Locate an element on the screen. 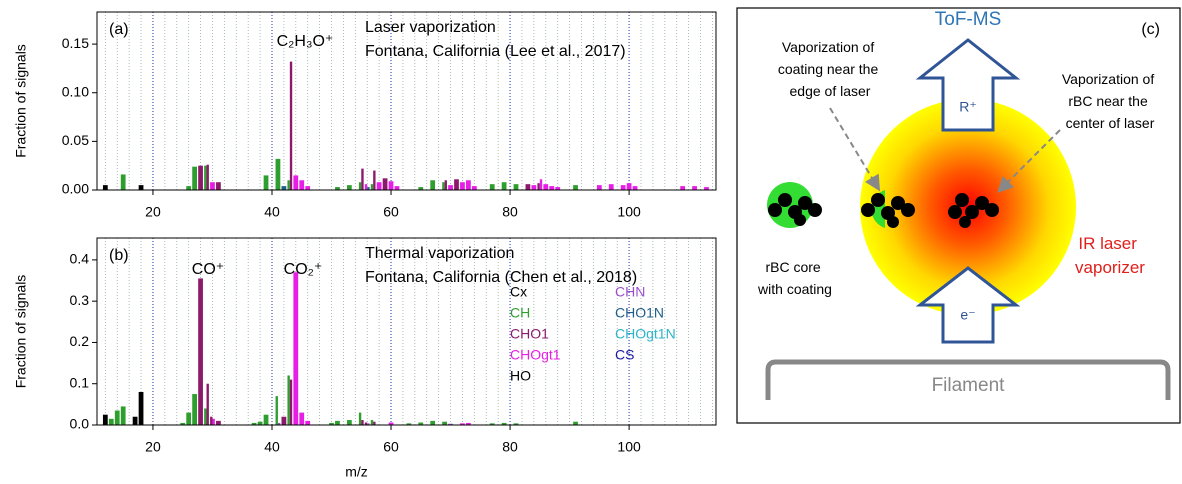 The image size is (1182, 484). legend-entry: CS is located at coordinates (624, 355).